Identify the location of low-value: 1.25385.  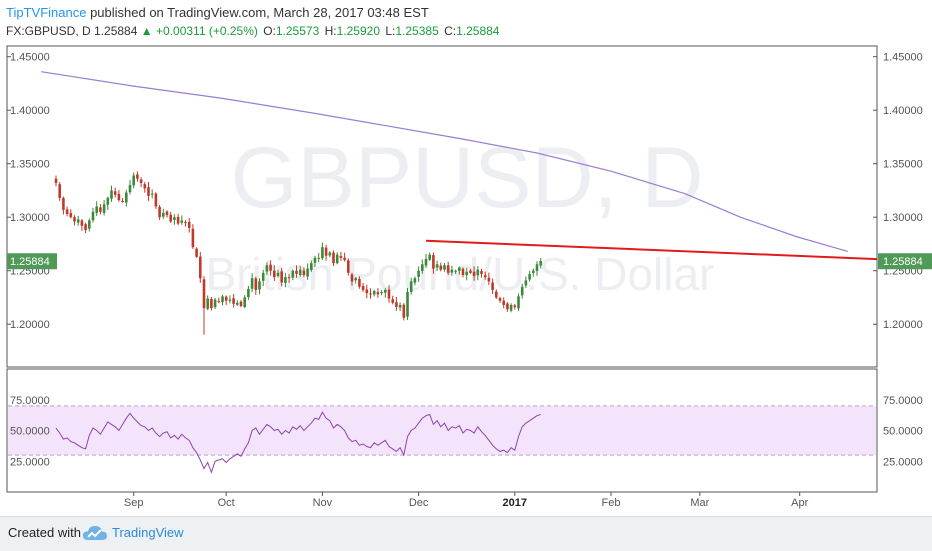
(417, 31).